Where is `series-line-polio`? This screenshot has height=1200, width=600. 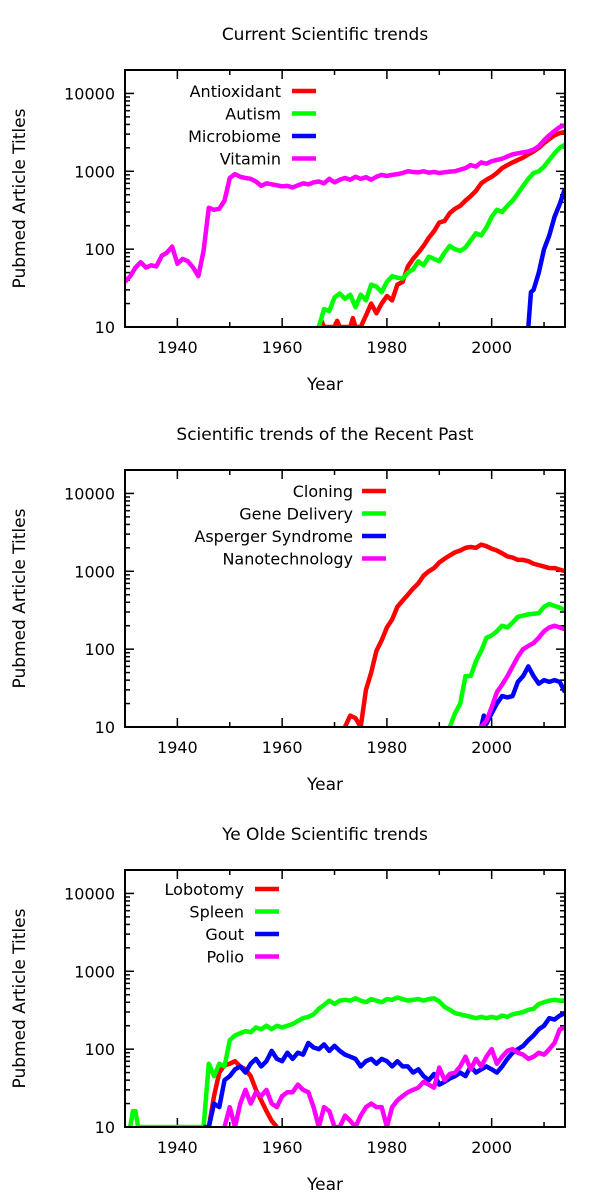 series-line-polio is located at coordinates (393, 1076).